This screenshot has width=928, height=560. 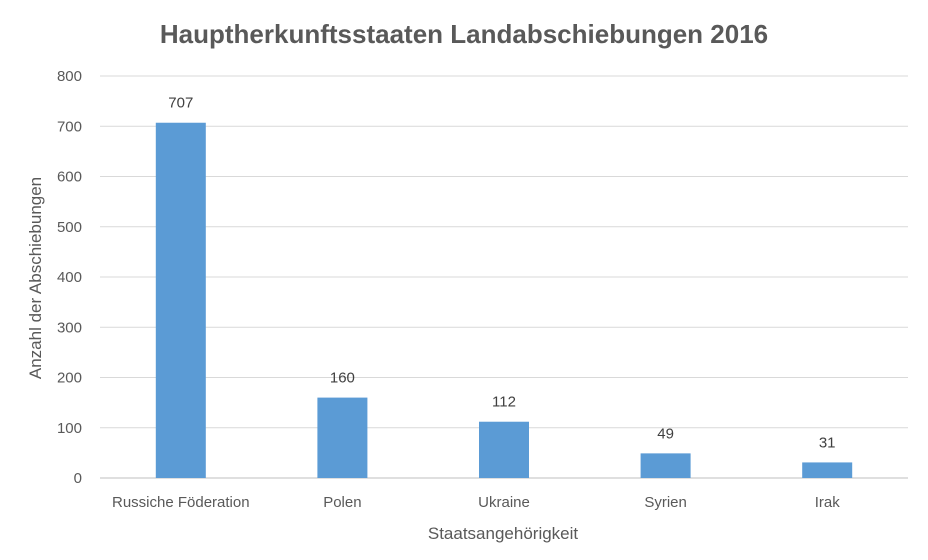 What do you see at coordinates (828, 502) in the screenshot?
I see `x-tick-label: Irak` at bounding box center [828, 502].